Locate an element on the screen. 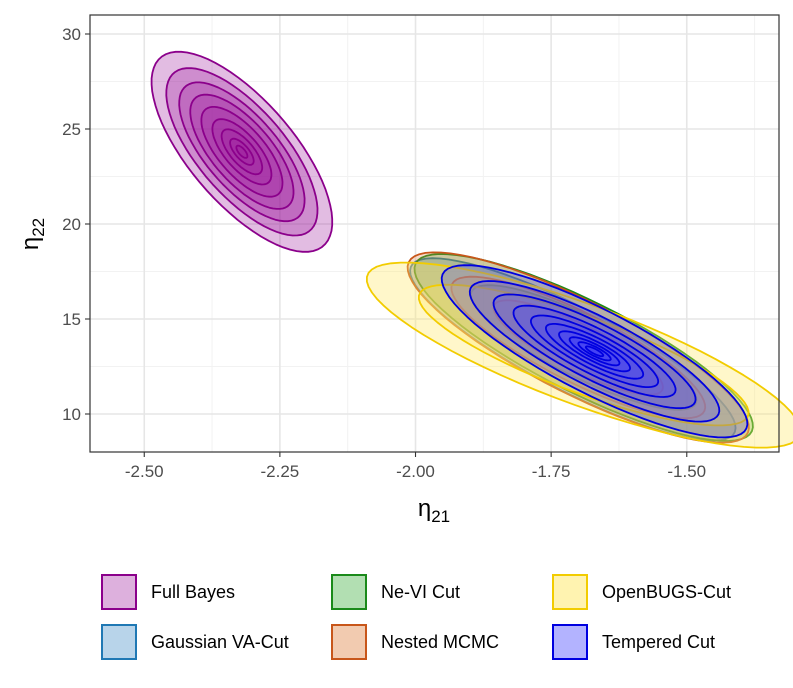 The image size is (793, 688). legend-label: Gaussian VA-Cut is located at coordinates (220, 642).